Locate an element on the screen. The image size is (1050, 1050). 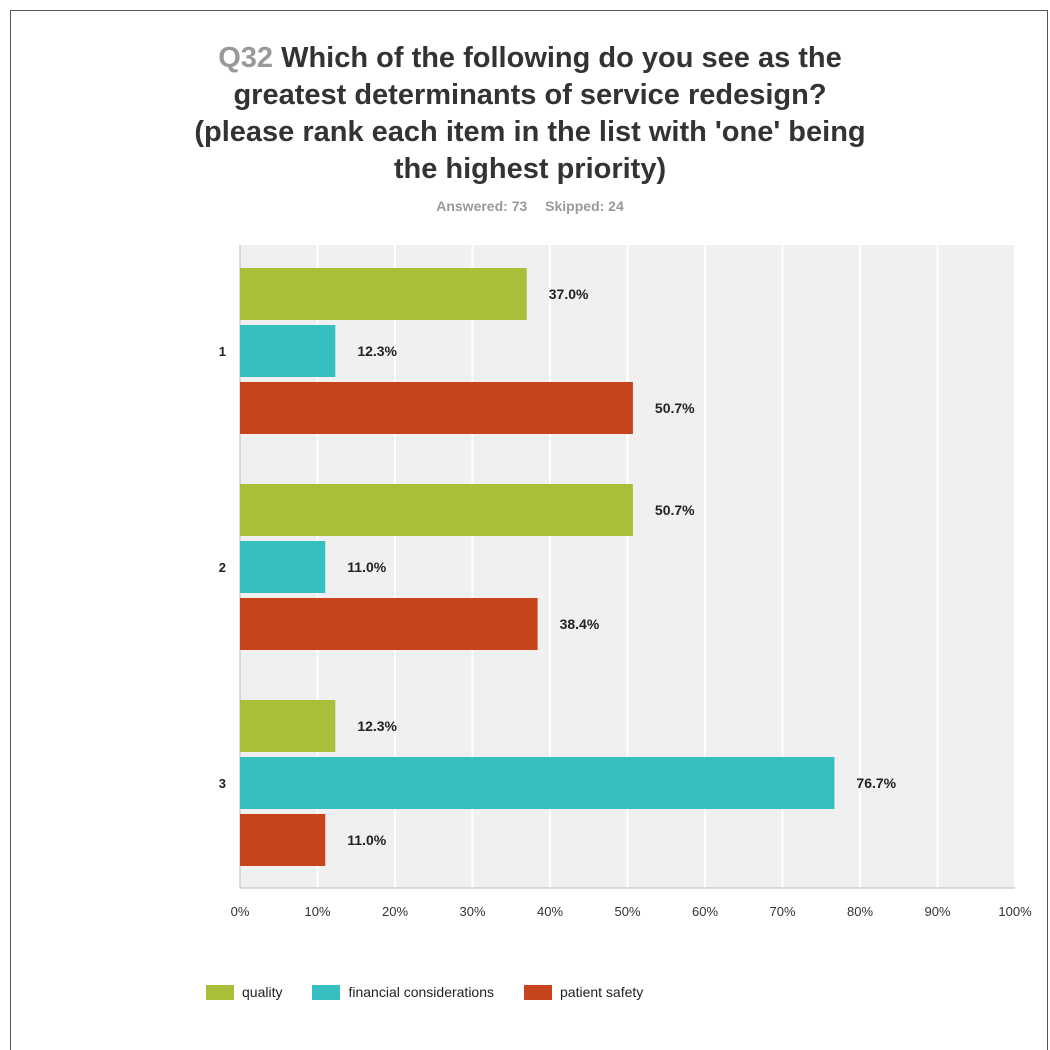
x-tick-label: 60% is located at coordinates (705, 911).